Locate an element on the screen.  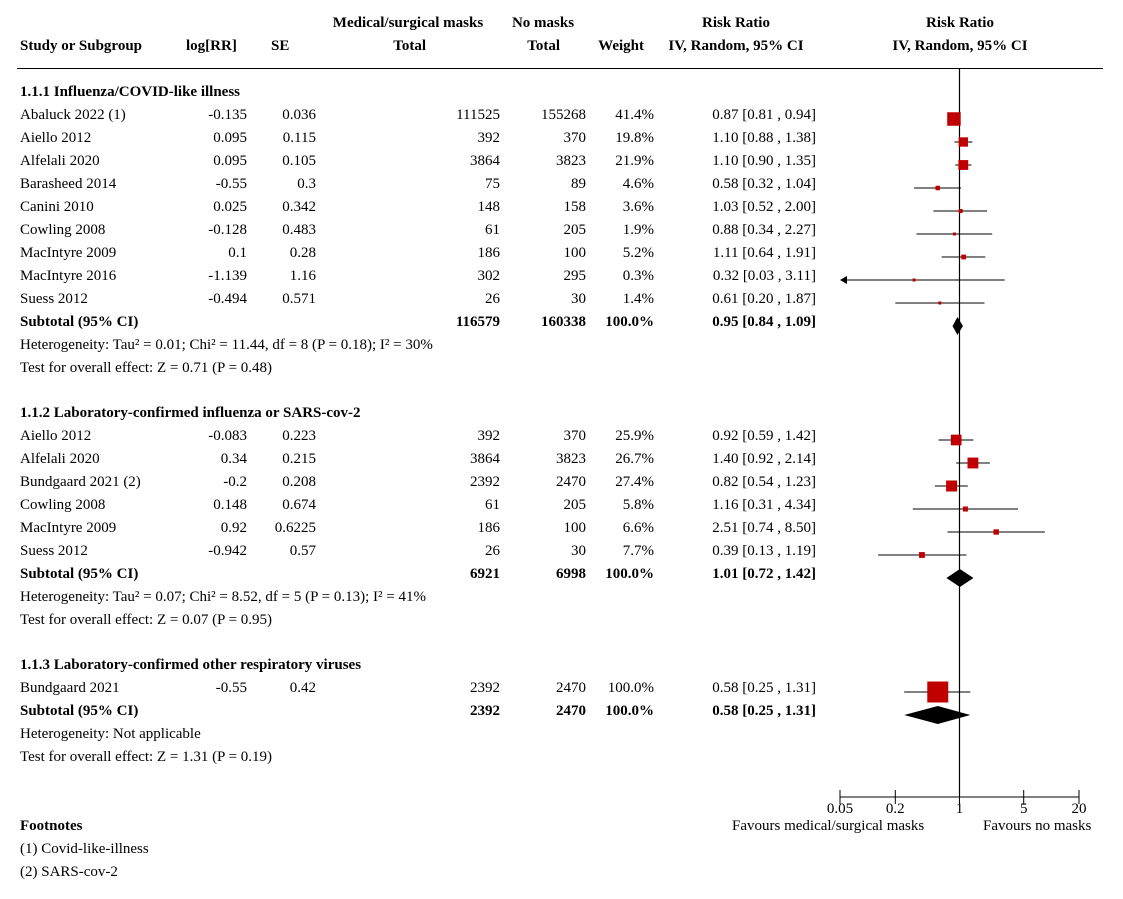
subtotal-masks-total: 6921 is located at coordinates (485, 574).